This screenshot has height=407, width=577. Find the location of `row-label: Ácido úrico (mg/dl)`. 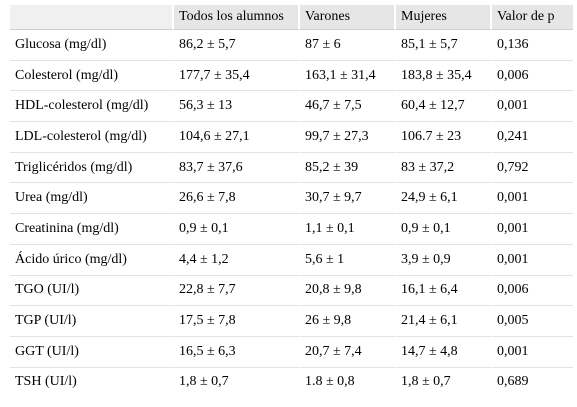

row-label: Ácido úrico (mg/dl) is located at coordinates (92, 259).